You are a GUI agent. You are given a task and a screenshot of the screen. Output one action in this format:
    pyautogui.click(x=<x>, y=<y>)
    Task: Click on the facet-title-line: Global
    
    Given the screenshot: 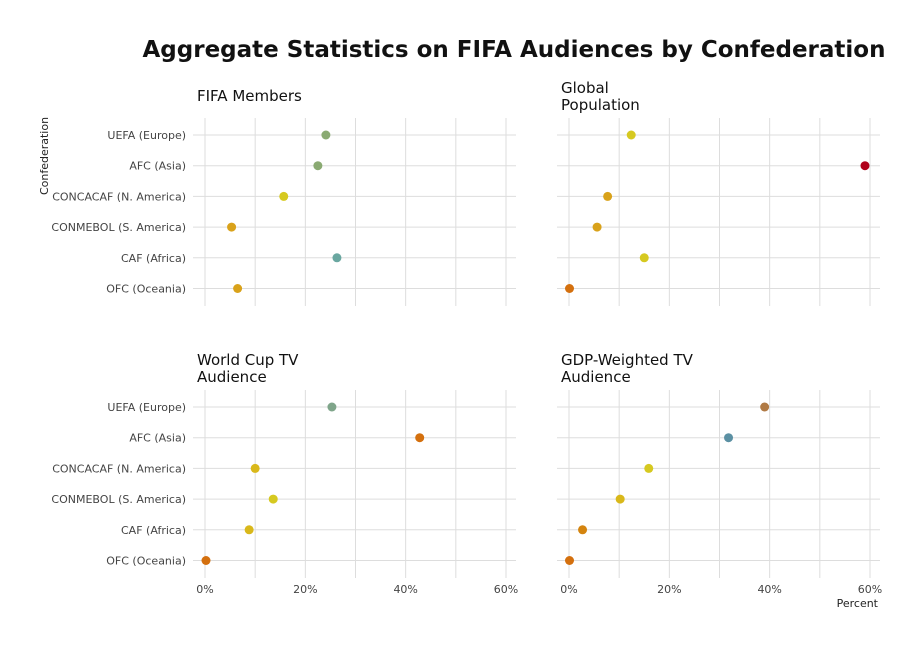 What is the action you would take?
    pyautogui.click(x=585, y=88)
    